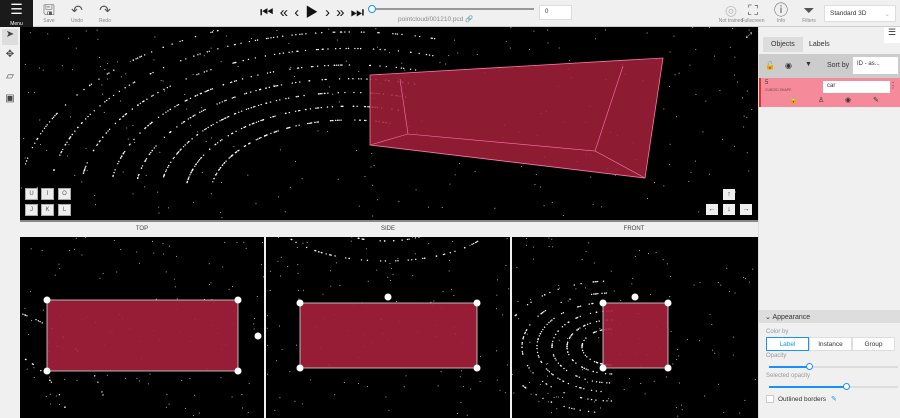 The height and width of the screenshot is (418, 900). Describe the element at coordinates (10, 37) in the screenshot. I see `cursor-icon: ➤` at that location.